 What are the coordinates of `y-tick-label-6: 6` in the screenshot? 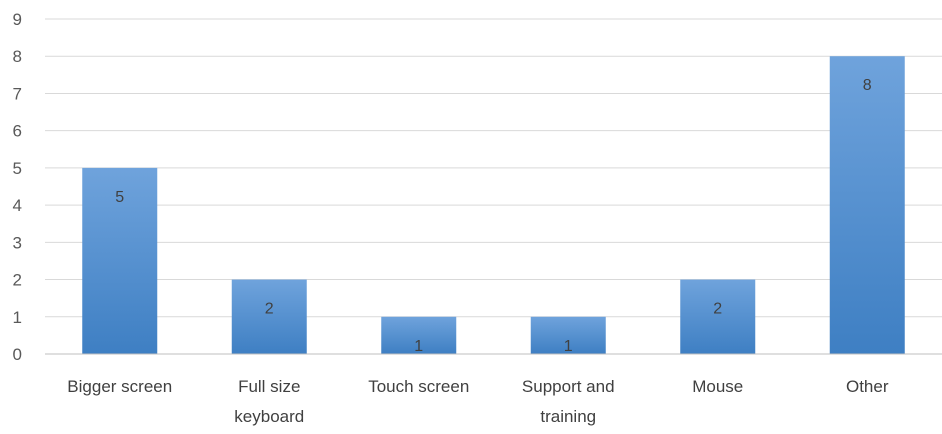 It's located at (17, 131).